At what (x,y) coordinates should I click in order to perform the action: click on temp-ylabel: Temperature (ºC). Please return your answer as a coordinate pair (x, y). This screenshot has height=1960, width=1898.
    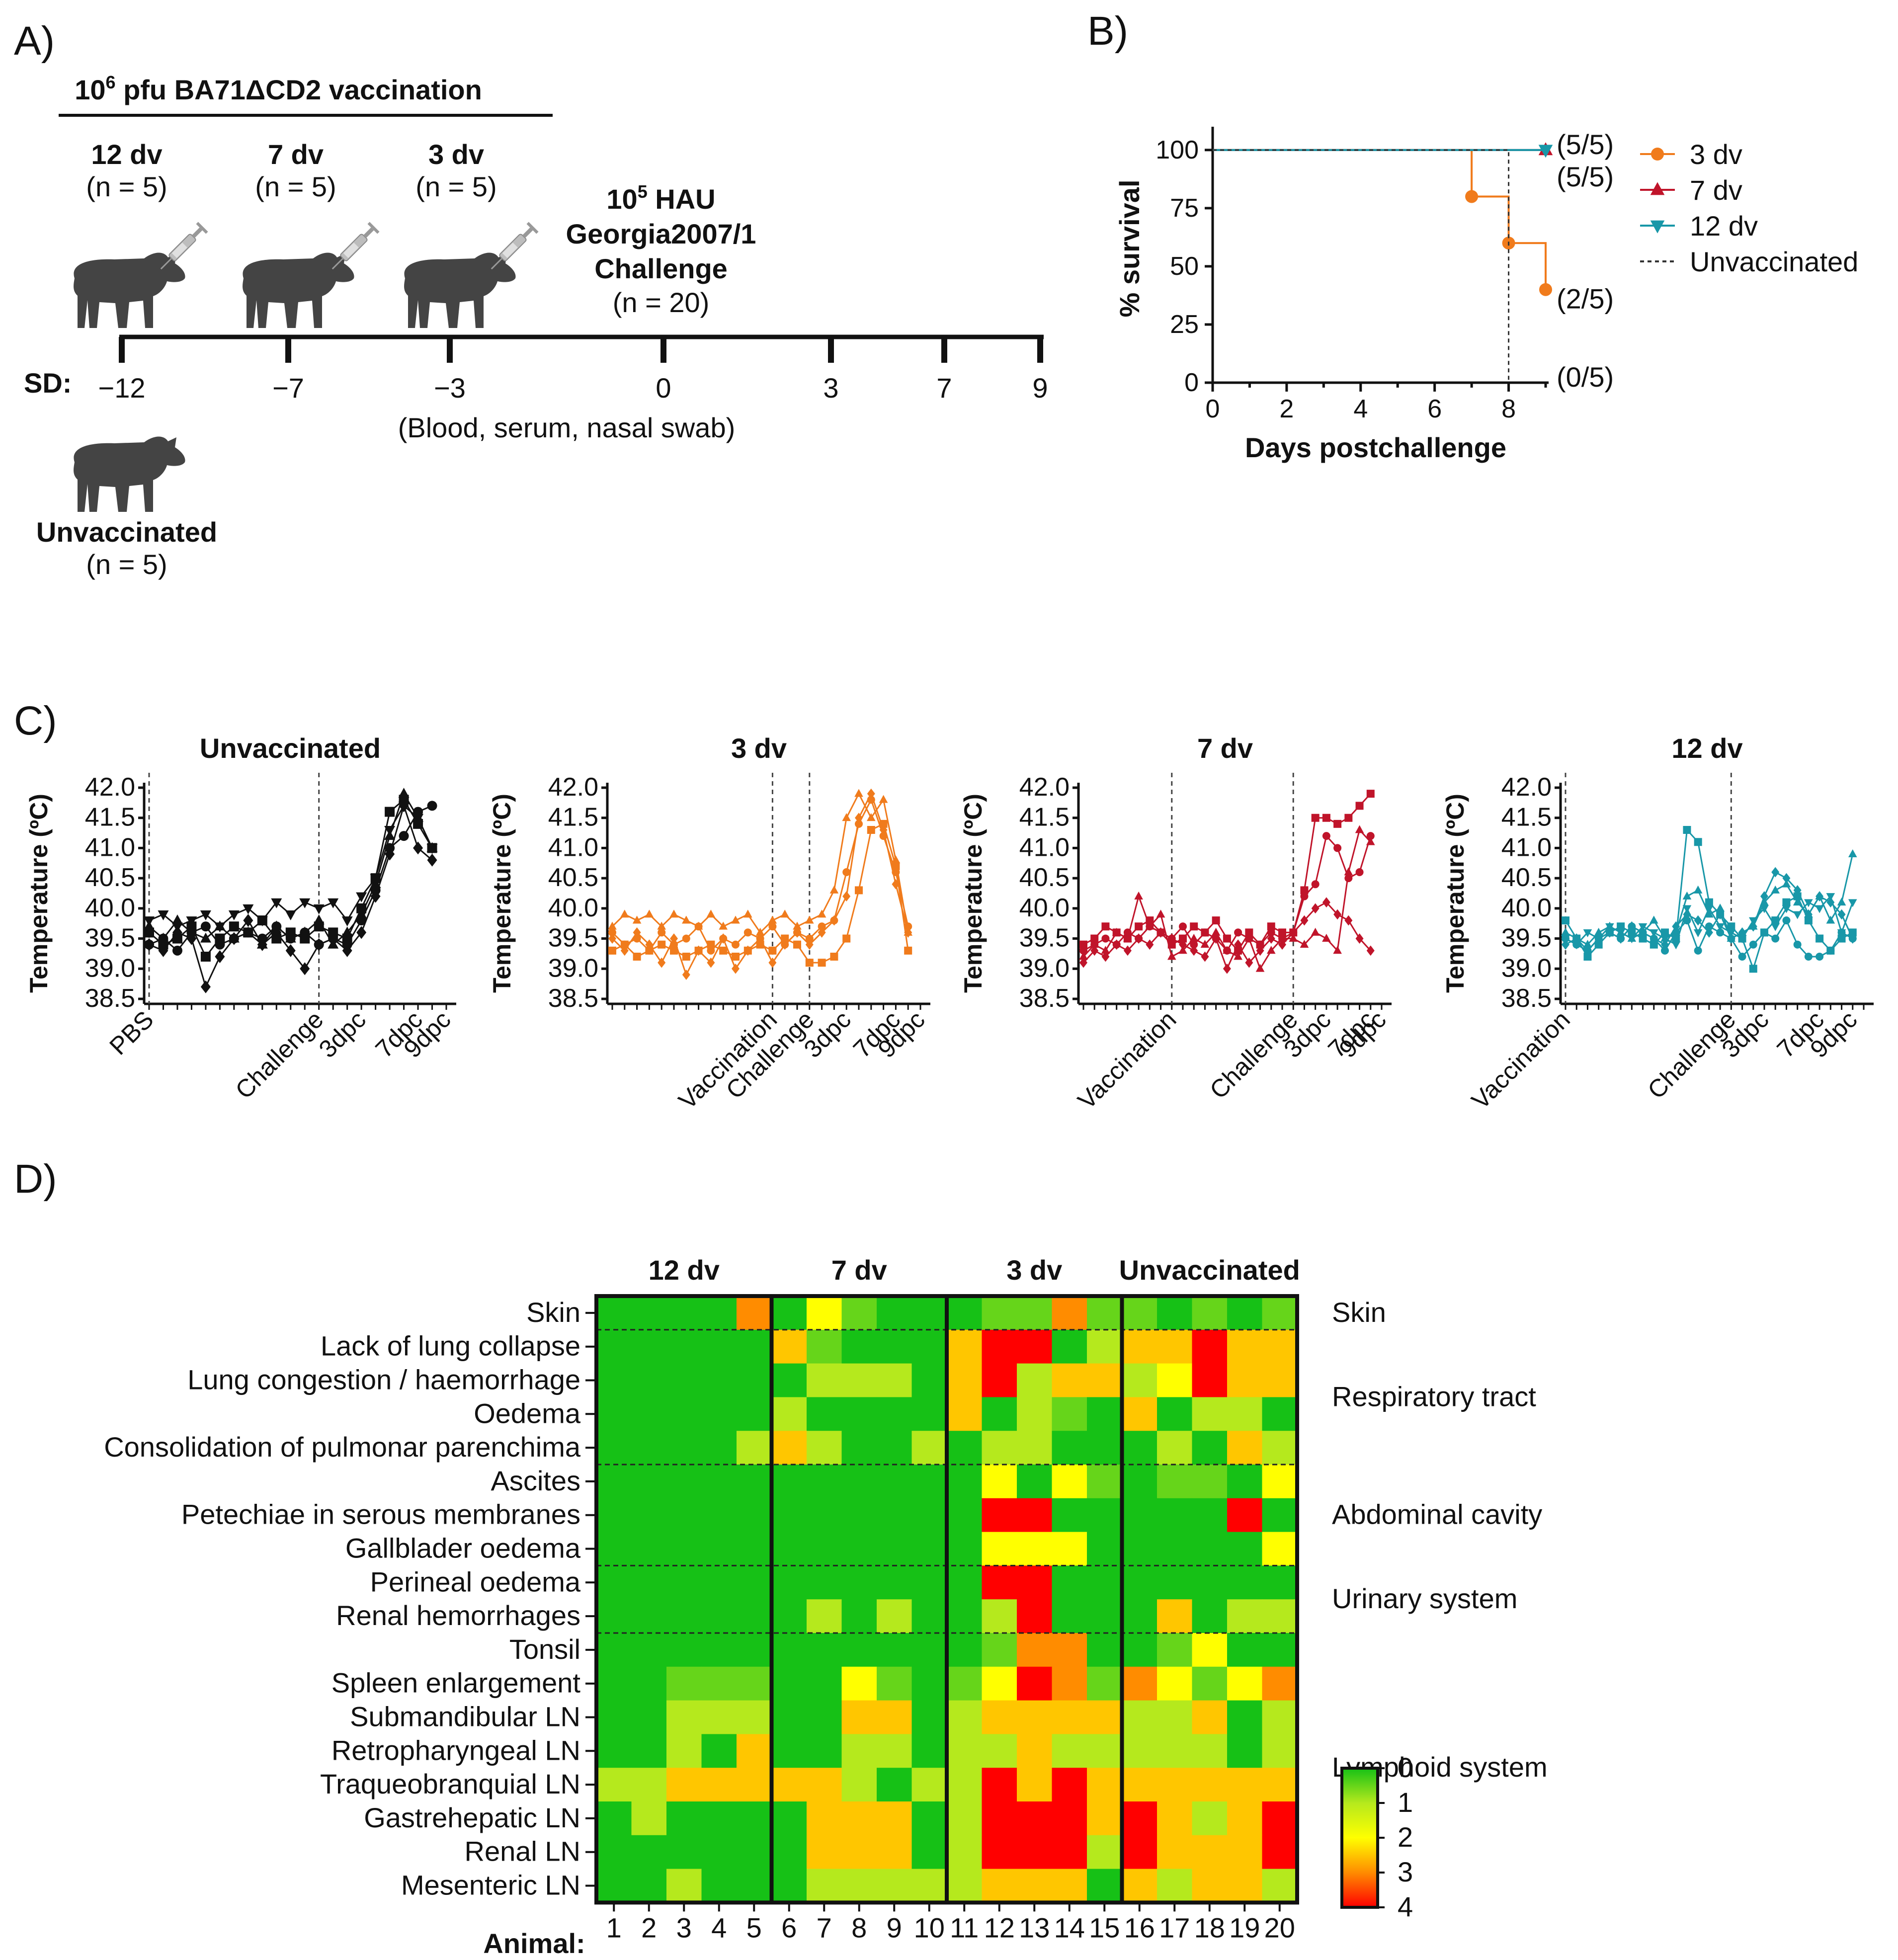
    Looking at the image, I should click on (973, 893).